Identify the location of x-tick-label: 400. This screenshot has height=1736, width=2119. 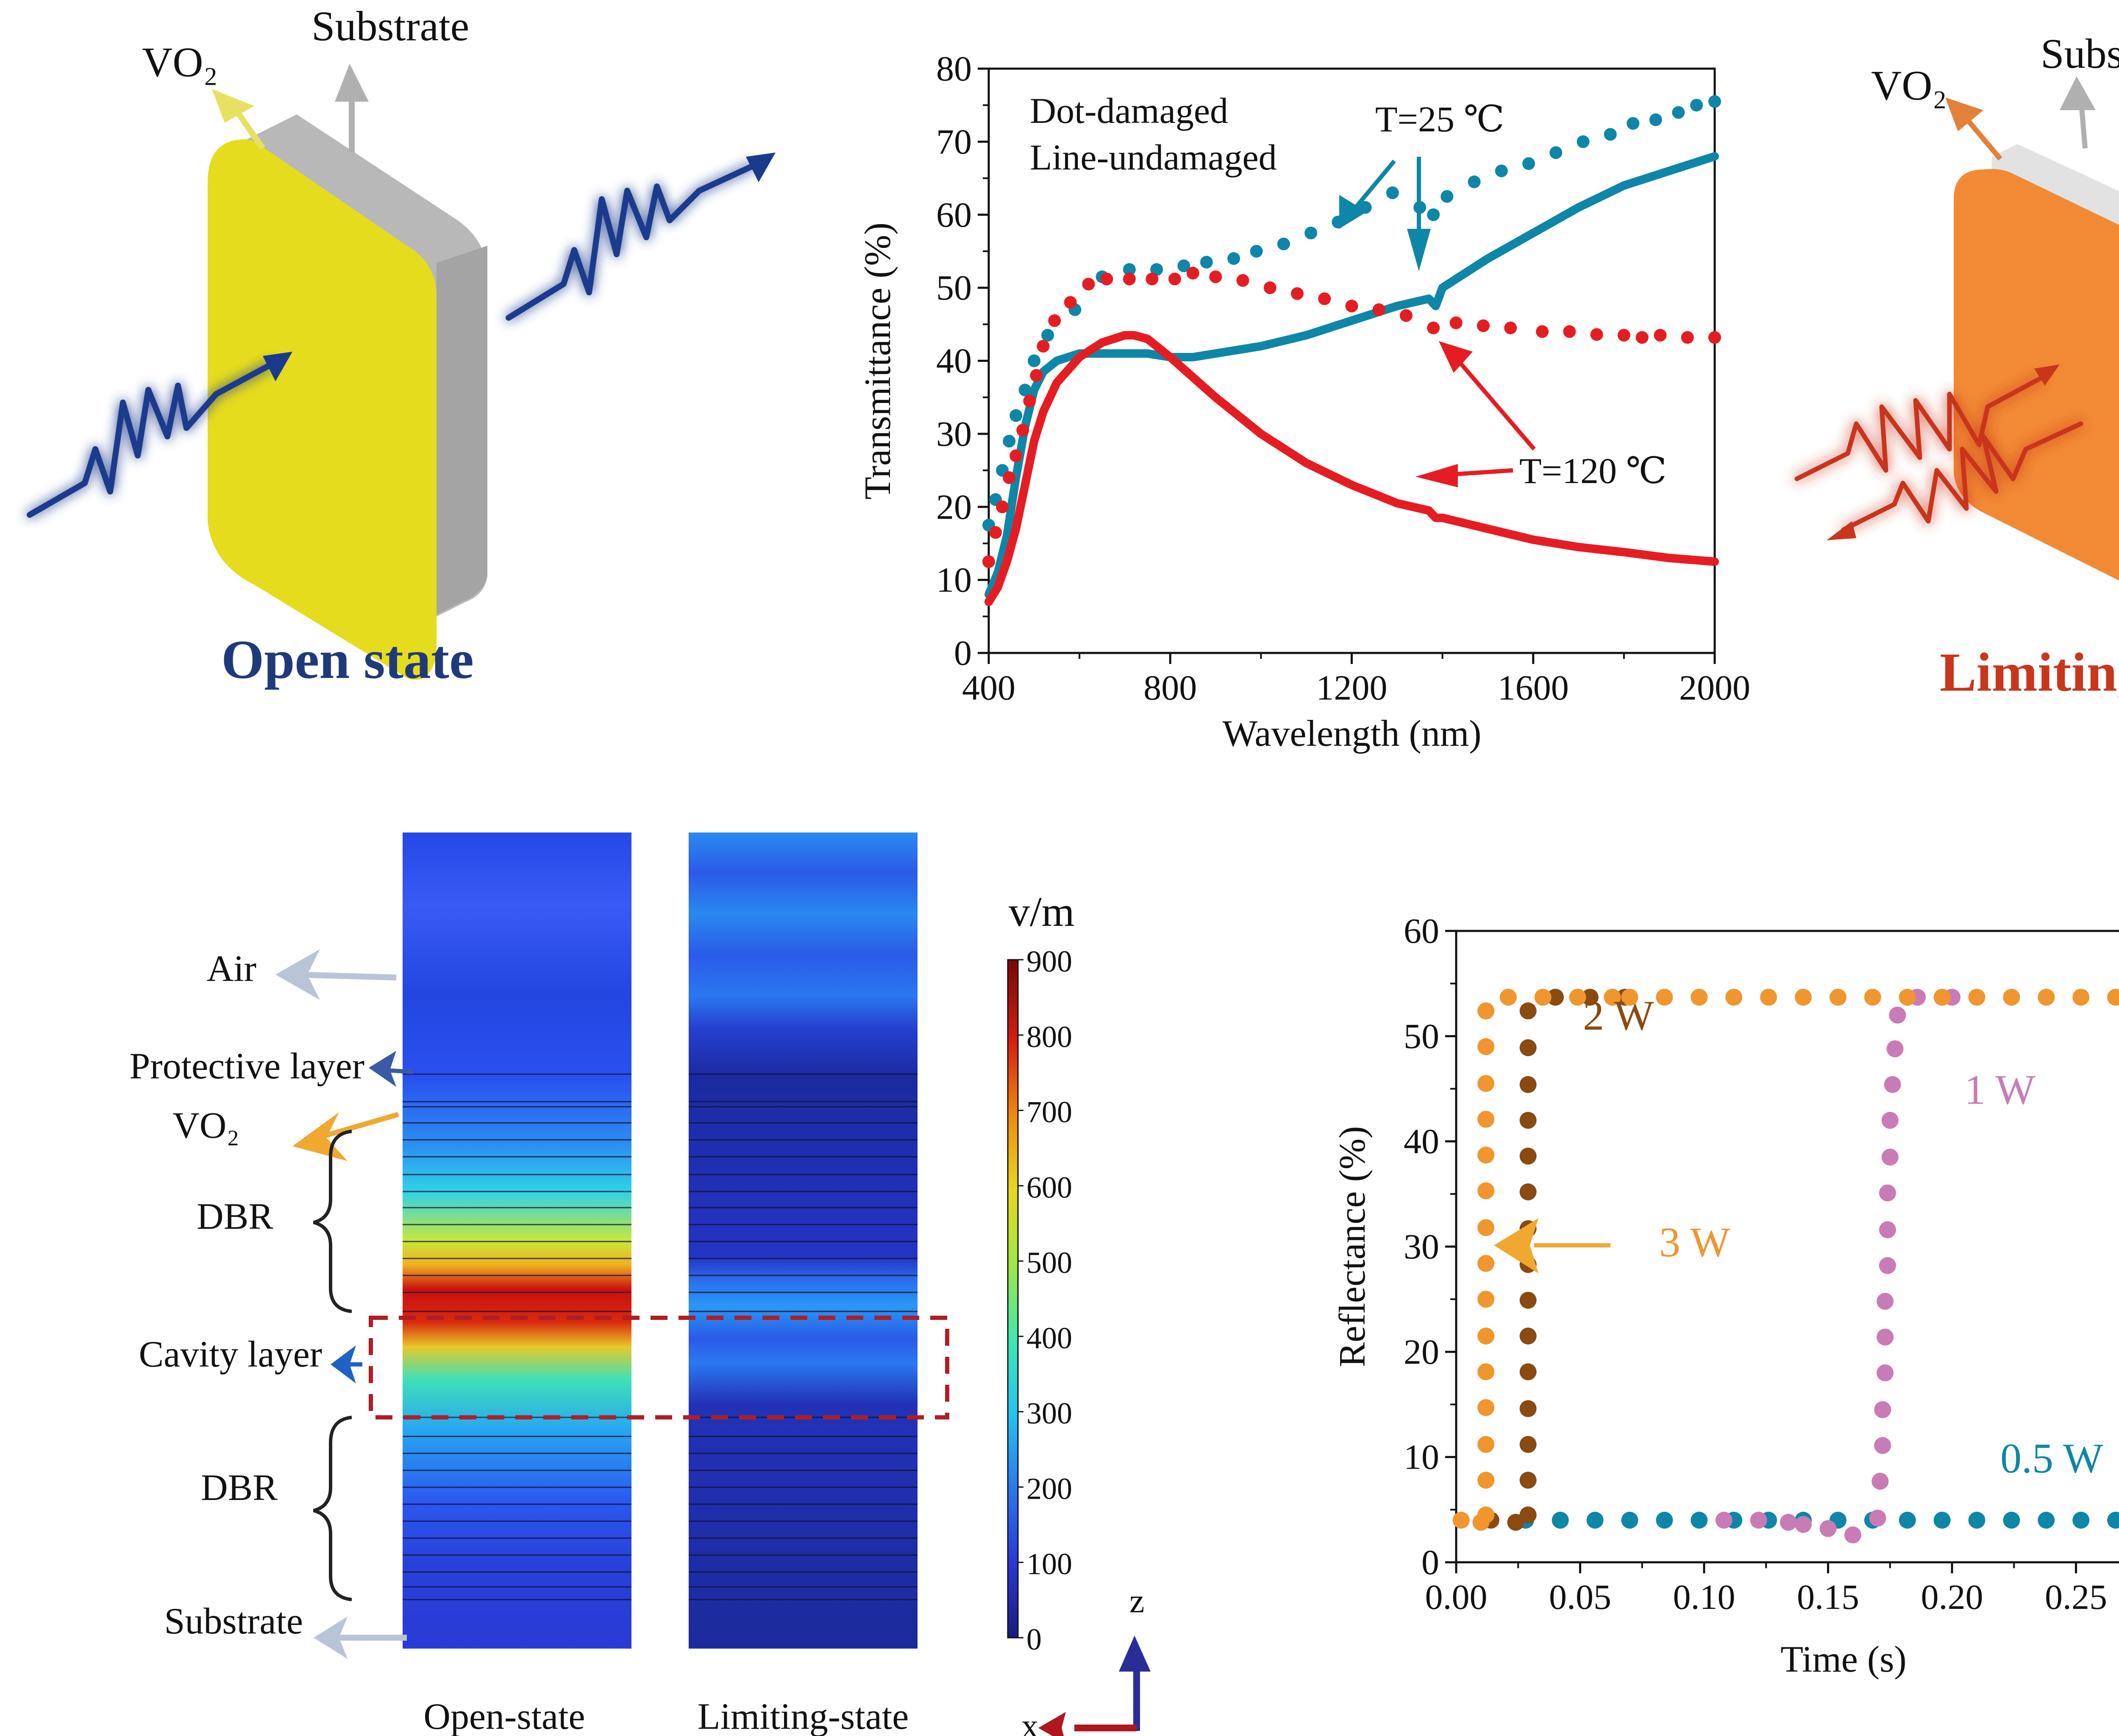
(989, 688).